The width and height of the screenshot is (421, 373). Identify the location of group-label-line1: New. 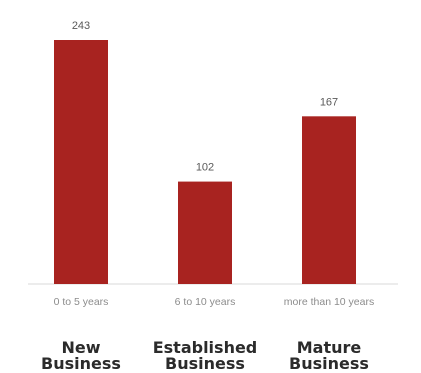
(81, 347).